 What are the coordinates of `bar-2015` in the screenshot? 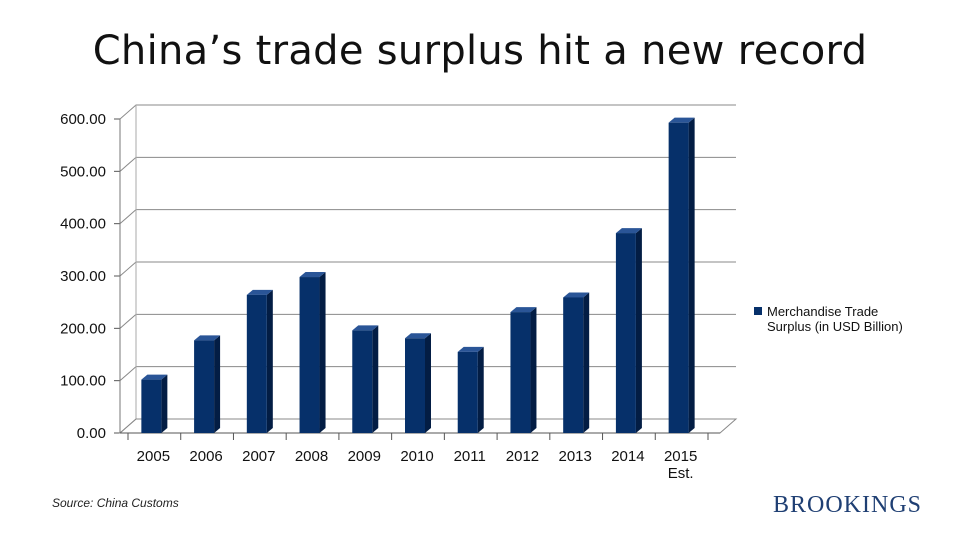 It's located at (681, 275).